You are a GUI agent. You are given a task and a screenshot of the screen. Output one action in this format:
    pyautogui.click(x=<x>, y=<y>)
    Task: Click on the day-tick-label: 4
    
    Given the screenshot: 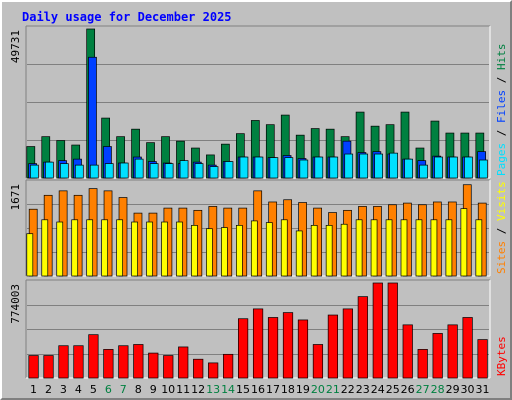 What is the action you would take?
    pyautogui.click(x=78, y=389)
    